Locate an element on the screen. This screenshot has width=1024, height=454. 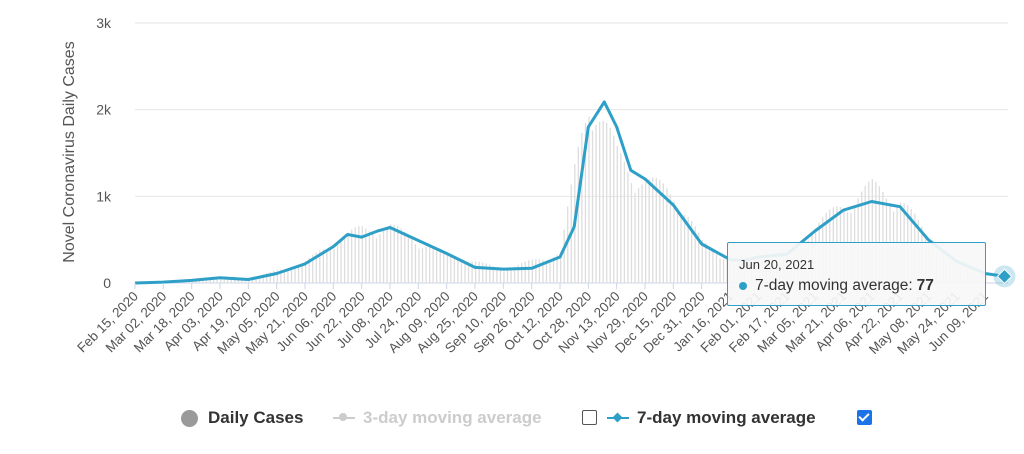
line-circle-marker-icon is located at coordinates (344, 418).